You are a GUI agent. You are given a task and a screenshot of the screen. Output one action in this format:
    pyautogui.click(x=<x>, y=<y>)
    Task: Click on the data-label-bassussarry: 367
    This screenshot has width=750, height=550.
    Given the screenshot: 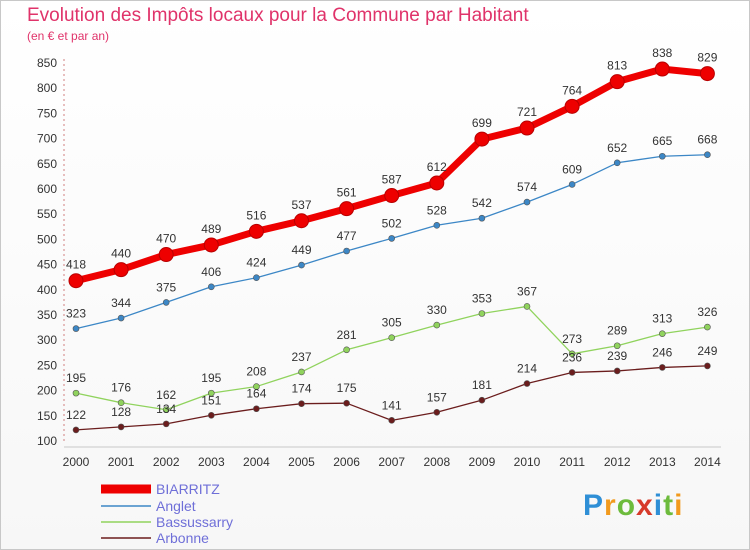 What is the action you would take?
    pyautogui.click(x=527, y=291)
    